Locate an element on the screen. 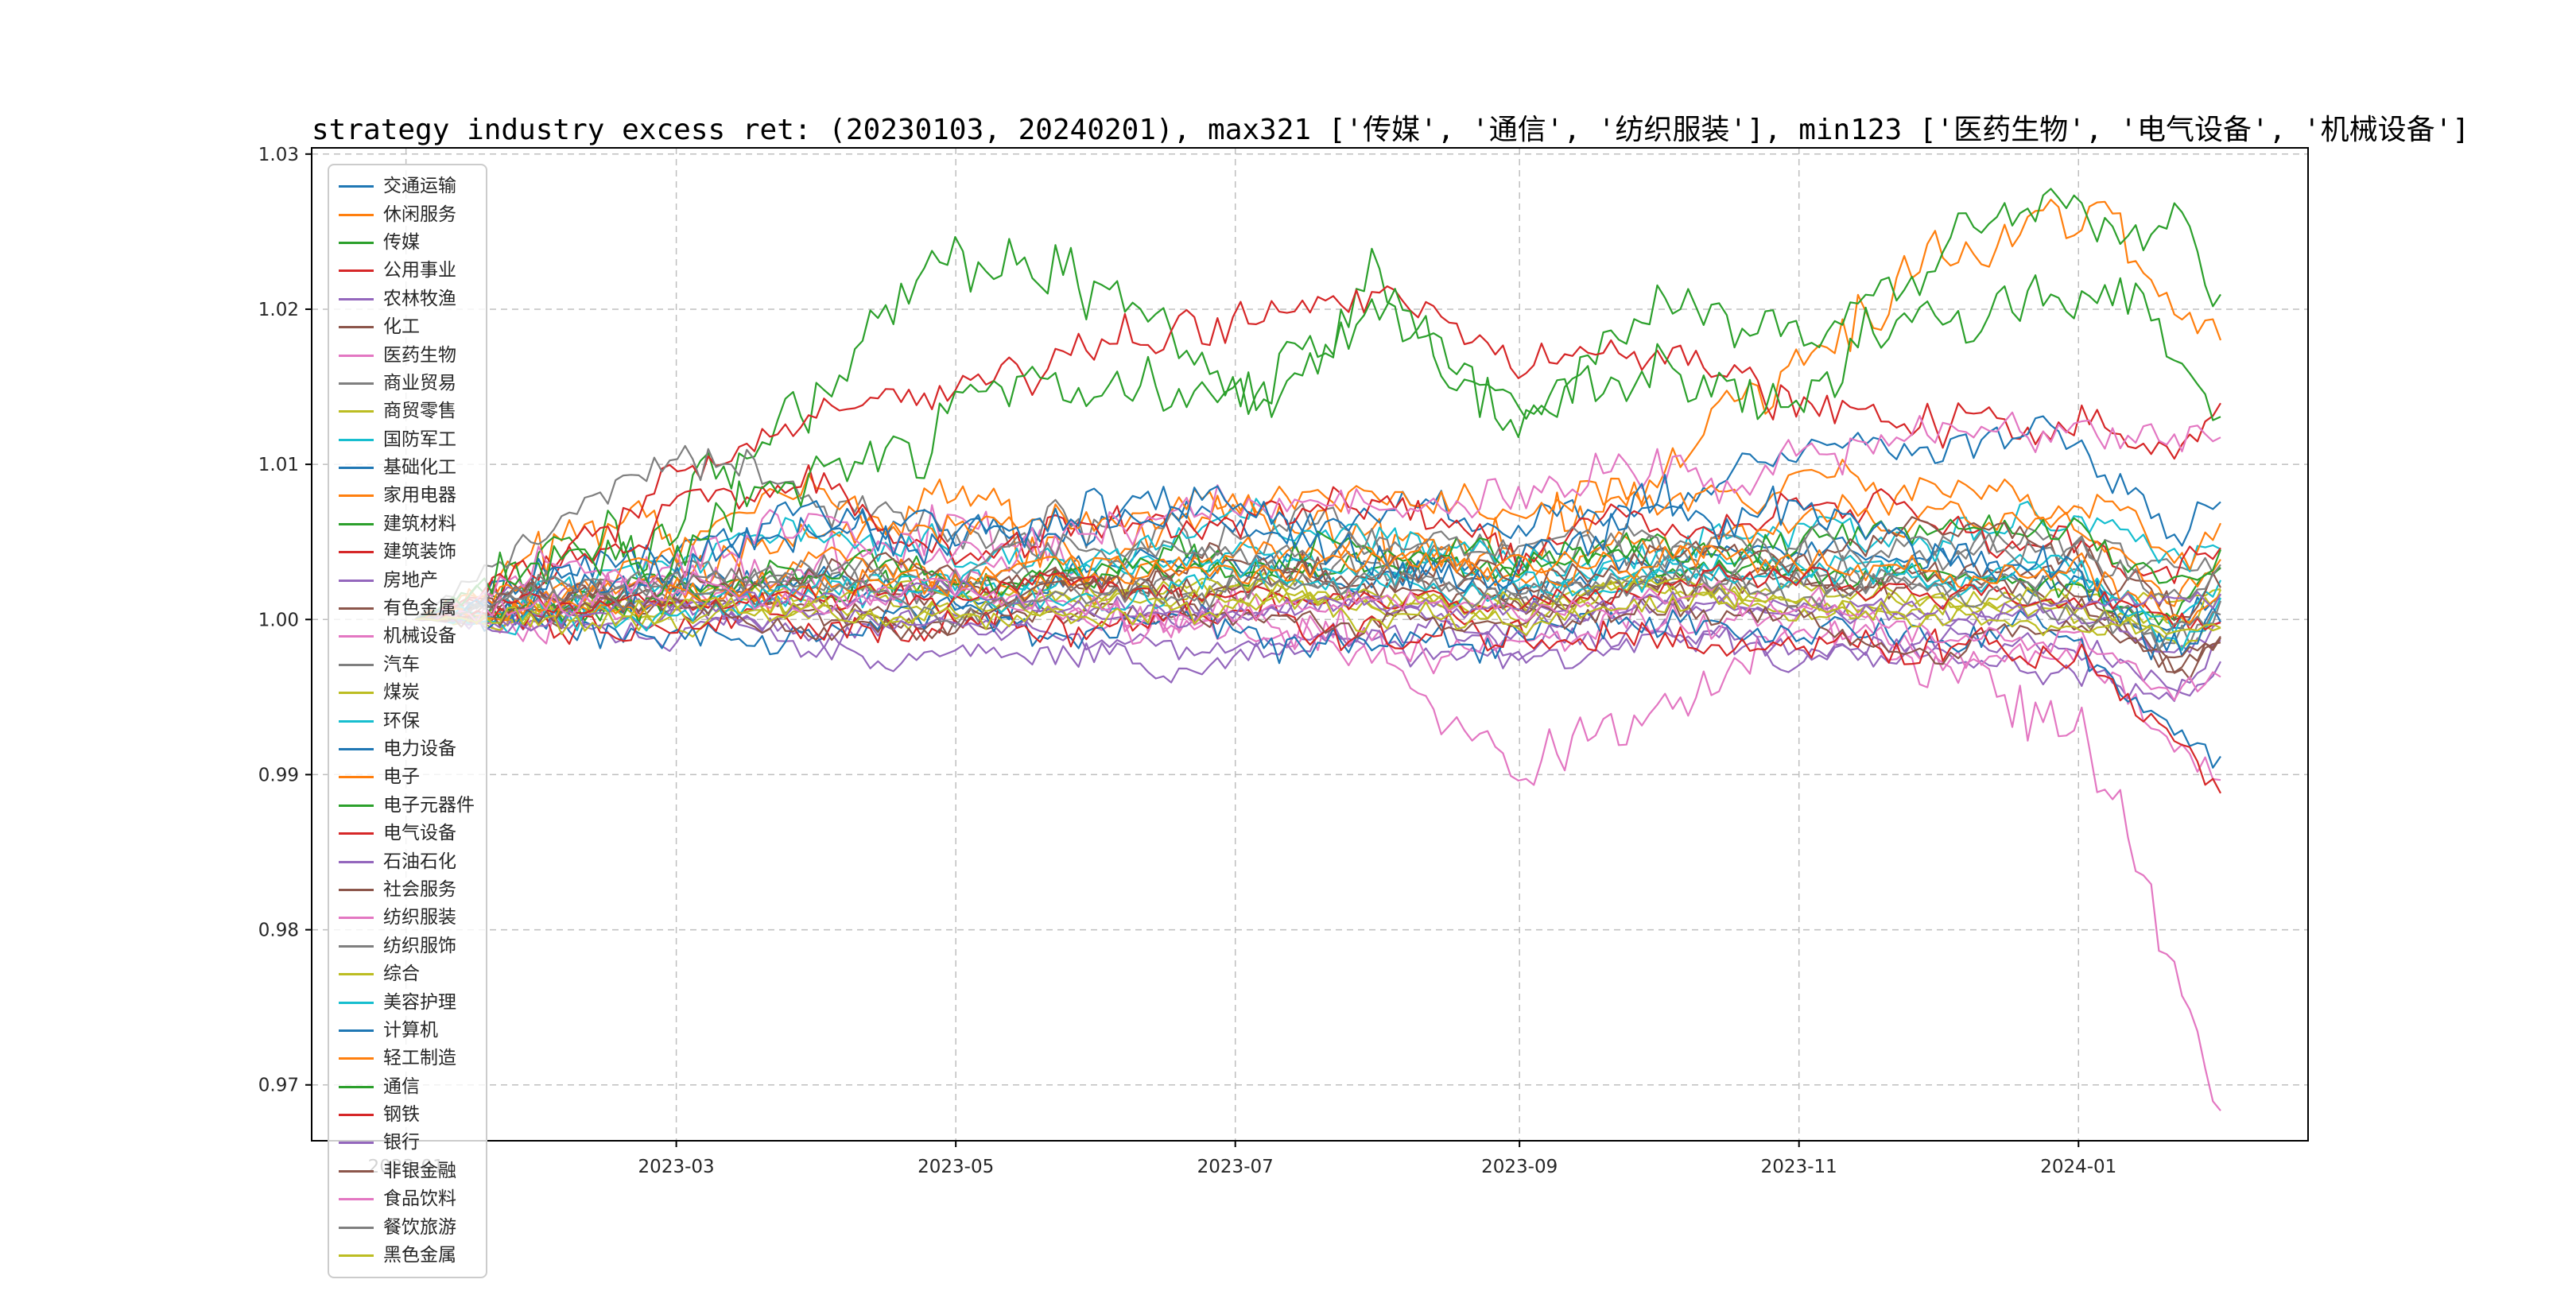 This screenshot has width=2576, height=1291. legend-label: 休闲服务 is located at coordinates (420, 214).